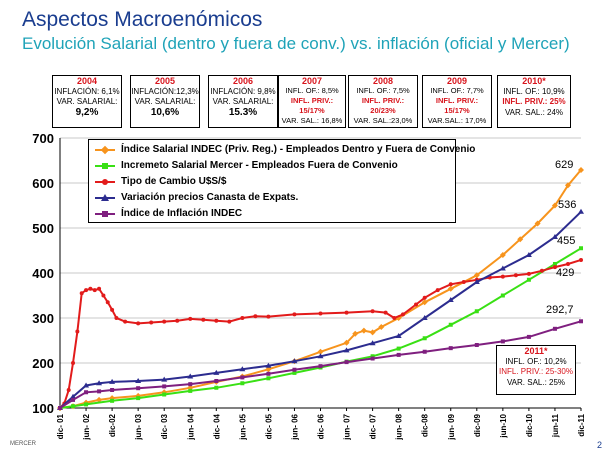  I want to click on x-tick-label: jun- 04, so click(190, 426).